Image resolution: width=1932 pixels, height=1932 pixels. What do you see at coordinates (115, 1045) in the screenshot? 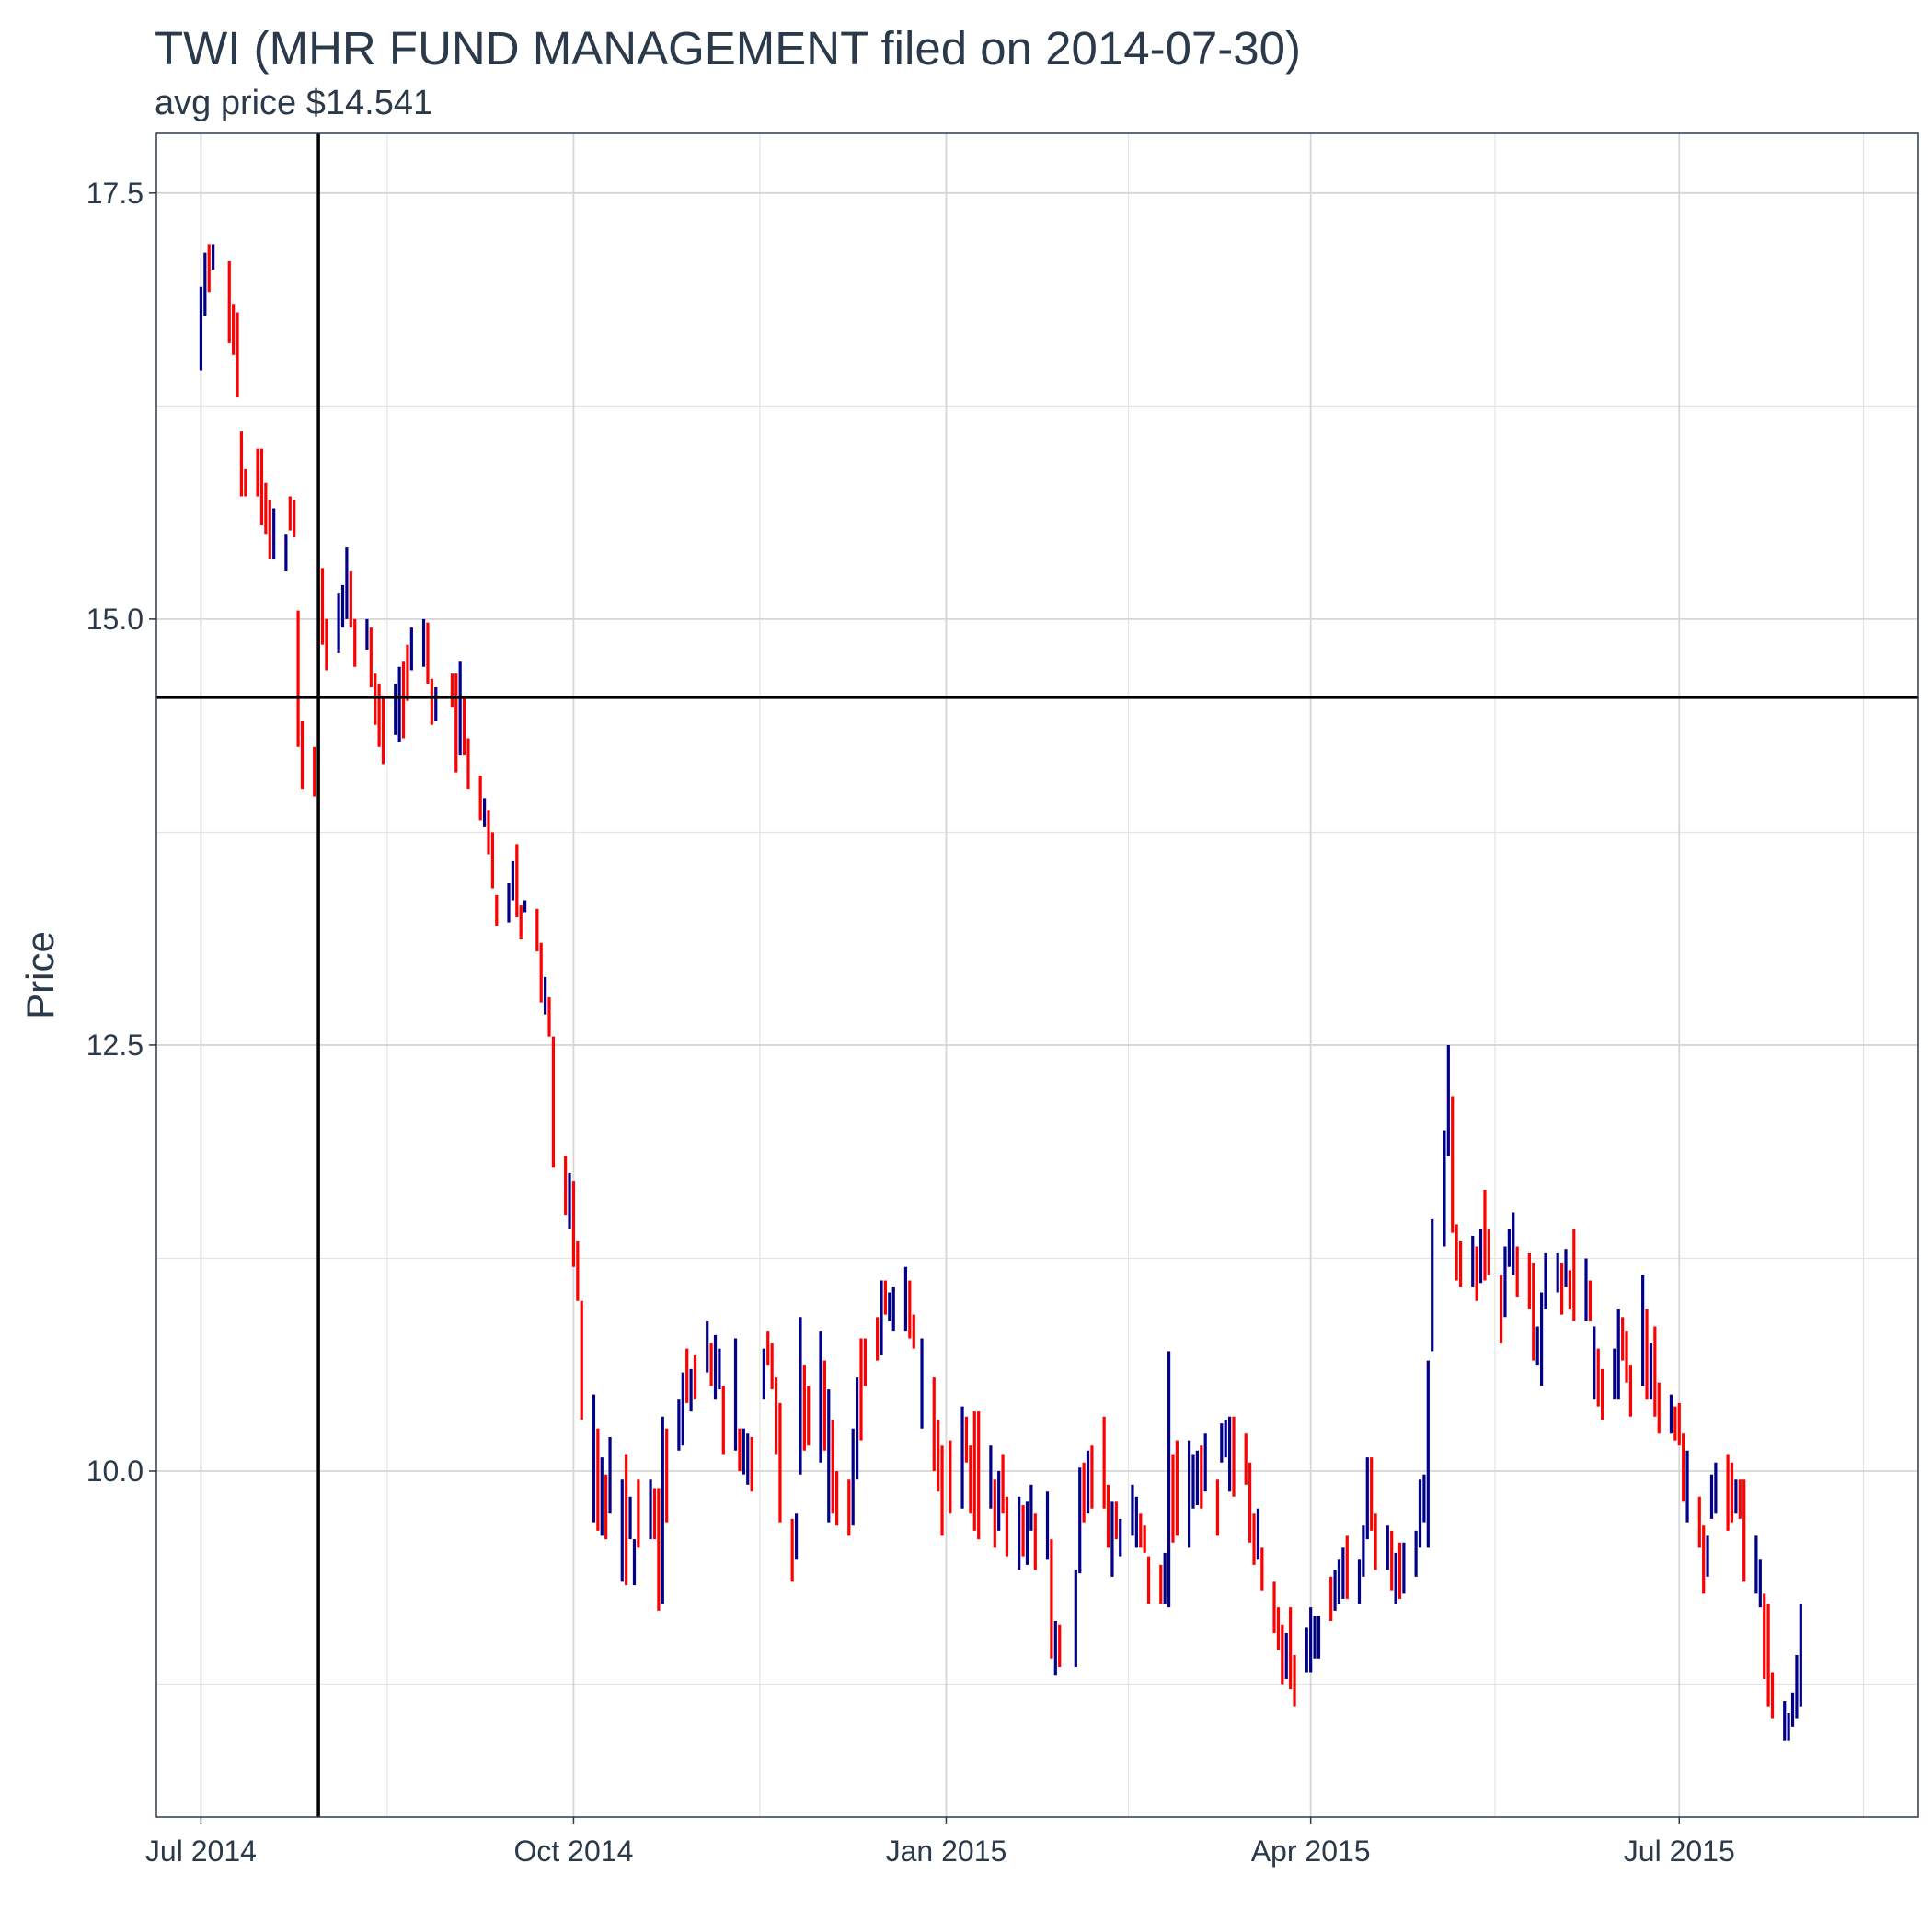
I see `y-tick-label: 12.5` at bounding box center [115, 1045].